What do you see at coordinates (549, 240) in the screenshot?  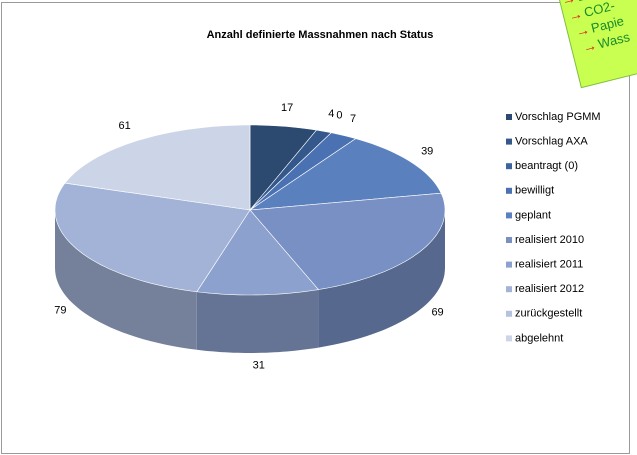 I see `legend-label: realisiert 2010` at bounding box center [549, 240].